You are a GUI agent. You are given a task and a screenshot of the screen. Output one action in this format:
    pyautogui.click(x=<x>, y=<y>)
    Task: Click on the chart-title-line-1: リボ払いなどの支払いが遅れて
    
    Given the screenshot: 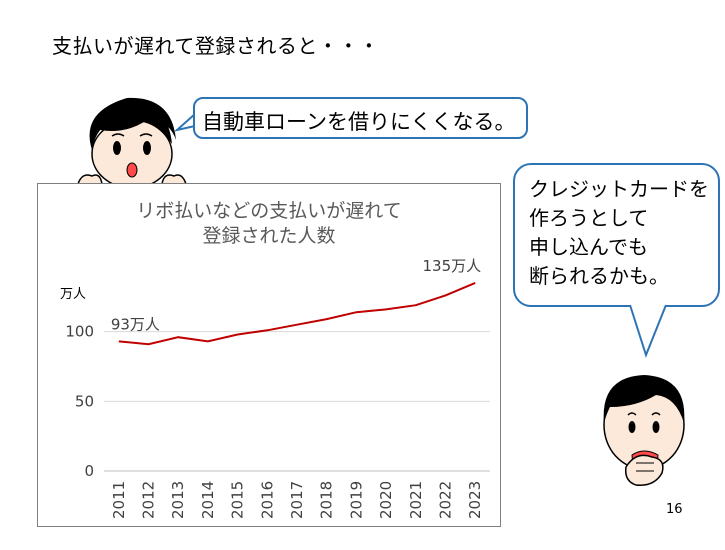 What is the action you would take?
    pyautogui.click(x=268, y=211)
    